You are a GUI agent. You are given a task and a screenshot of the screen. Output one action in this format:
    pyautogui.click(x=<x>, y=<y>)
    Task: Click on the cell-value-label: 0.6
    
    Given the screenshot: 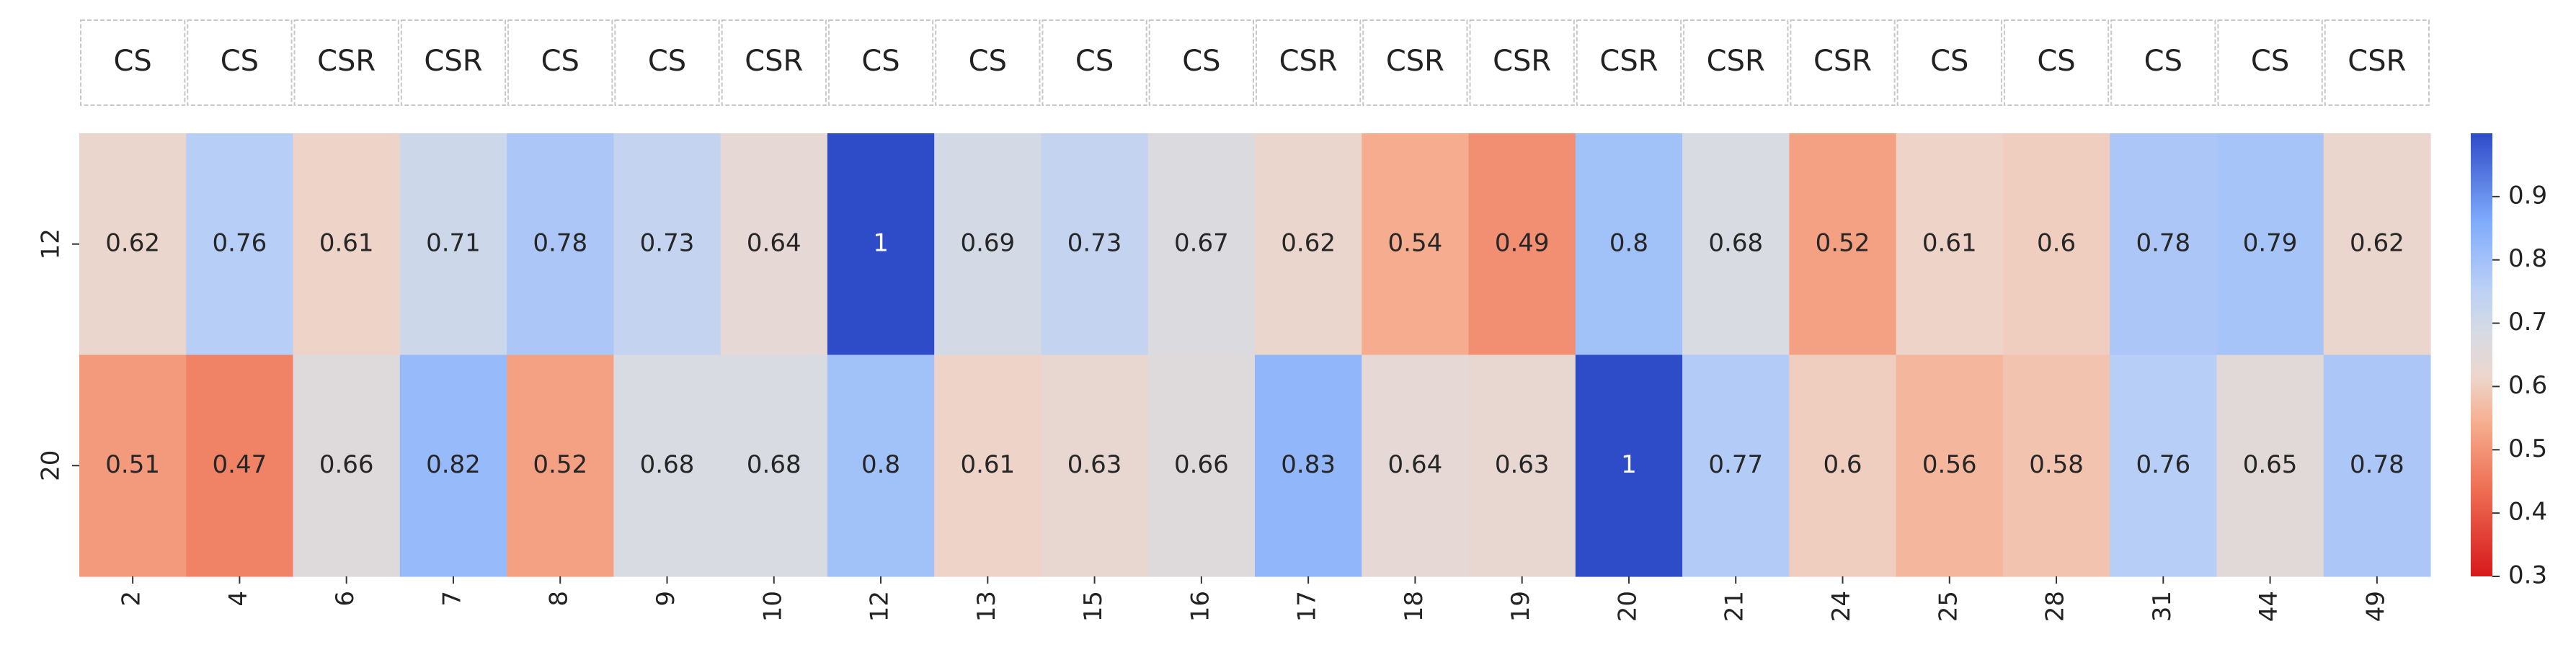 What is the action you would take?
    pyautogui.click(x=1842, y=464)
    